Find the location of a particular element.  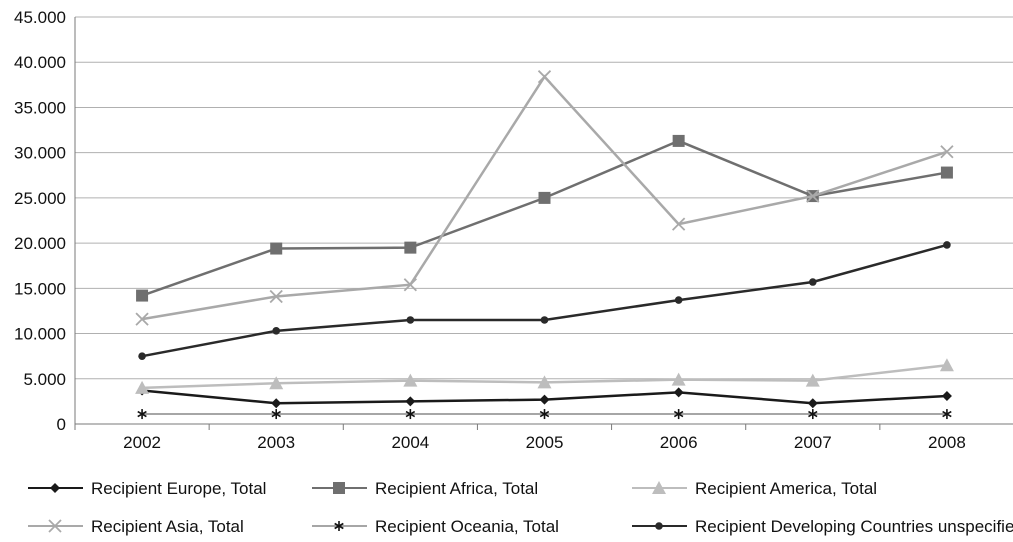

legend-label: Recipient Asia, Total is located at coordinates (167, 526).